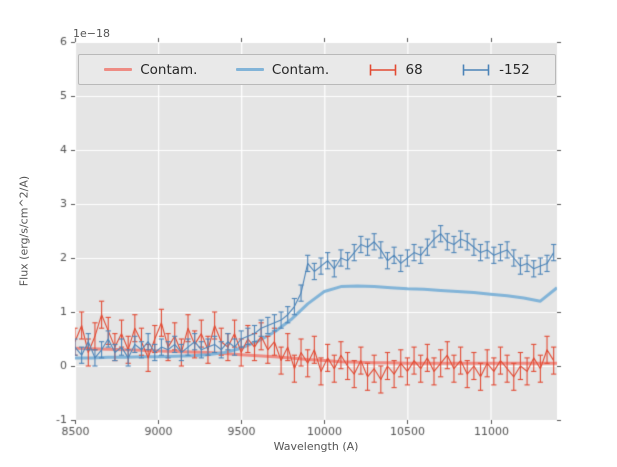 The height and width of the screenshot is (467, 617). Describe the element at coordinates (91, 33) in the screenshot. I see `axis-offset-text: 1e−18` at that location.